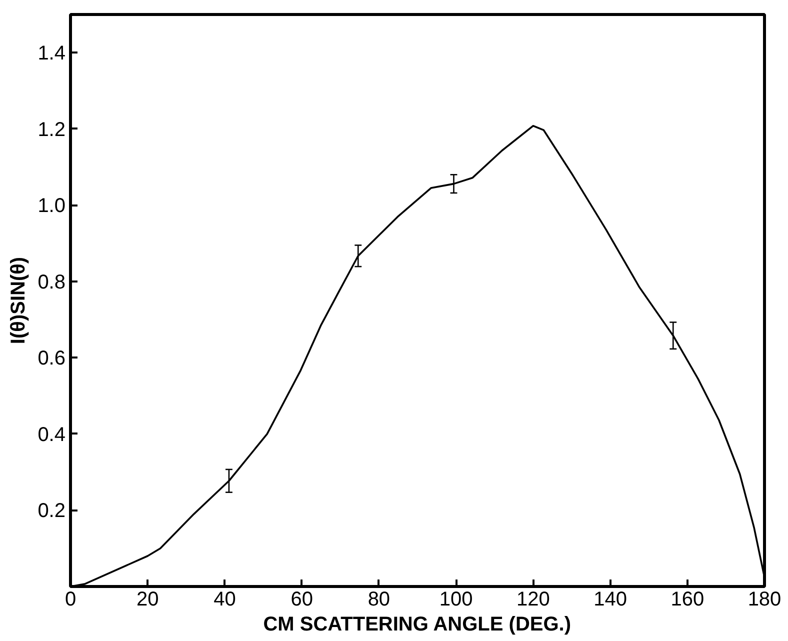 This screenshot has height=641, width=788. I want to click on y-tick-label: 1.4, so click(52, 53).